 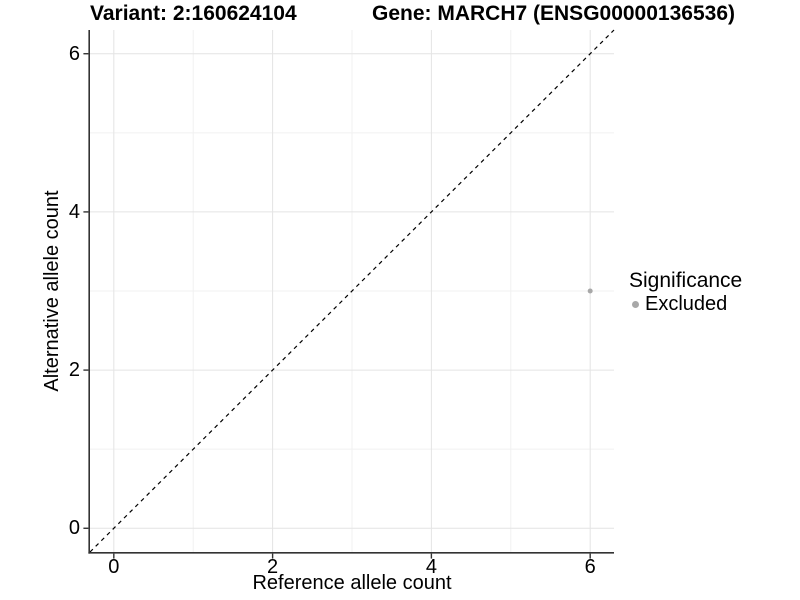 What do you see at coordinates (52, 291) in the screenshot?
I see `y-axis-title: Alternative allele count` at bounding box center [52, 291].